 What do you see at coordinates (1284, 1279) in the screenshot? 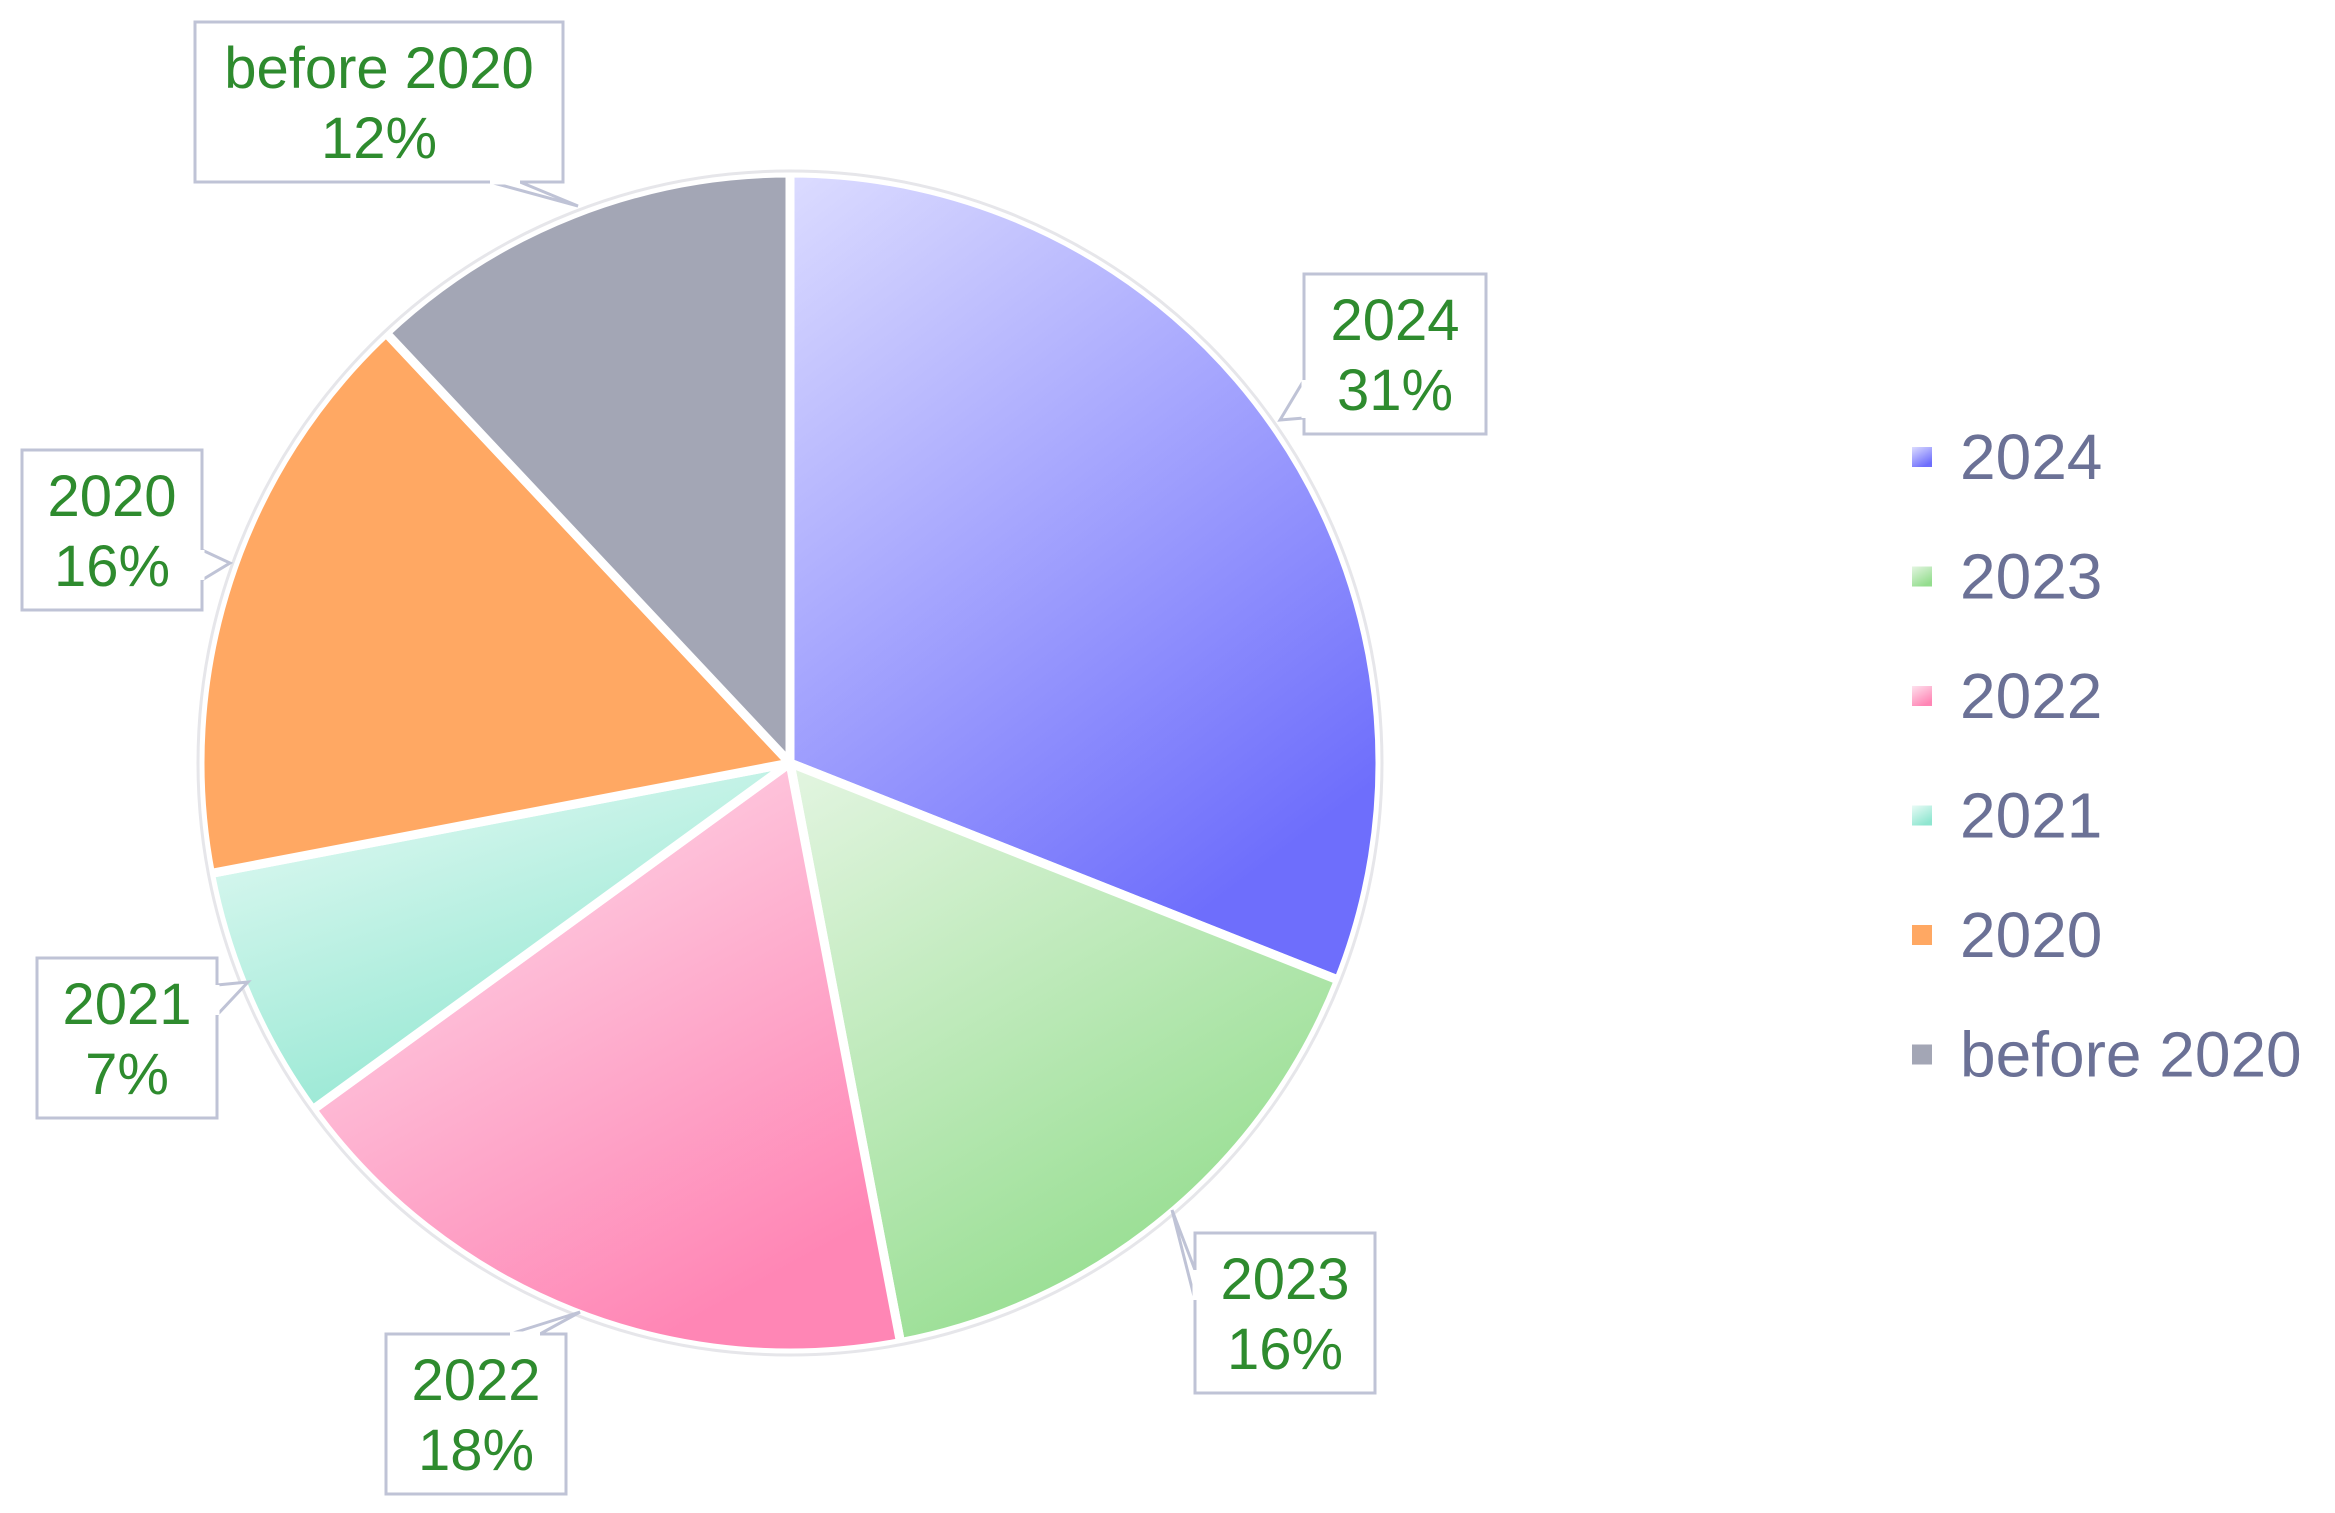
I see `data-label-category: 2023` at bounding box center [1284, 1279].